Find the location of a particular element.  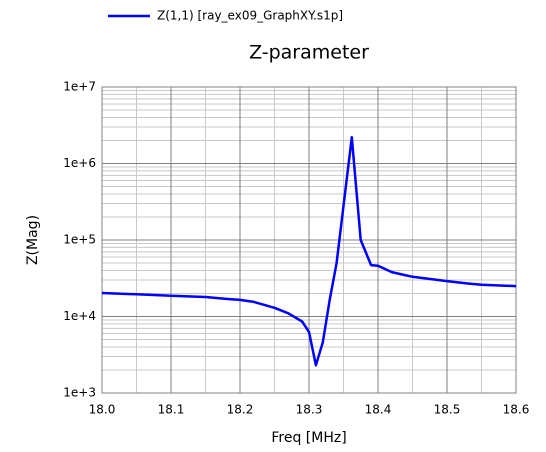

x-tick-label: 18.2 is located at coordinates (240, 410).